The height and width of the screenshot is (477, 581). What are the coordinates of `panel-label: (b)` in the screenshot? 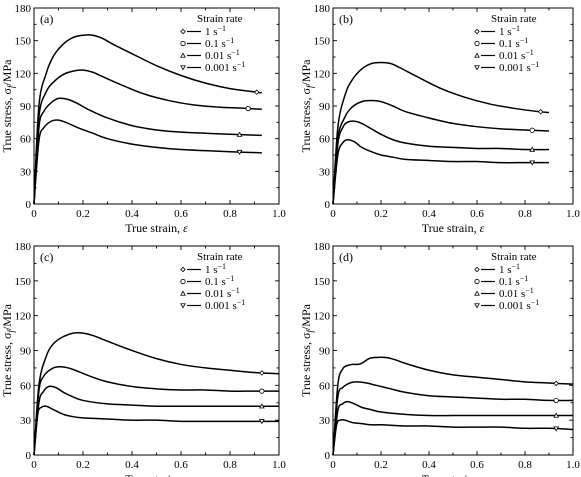 It's located at (346, 19).